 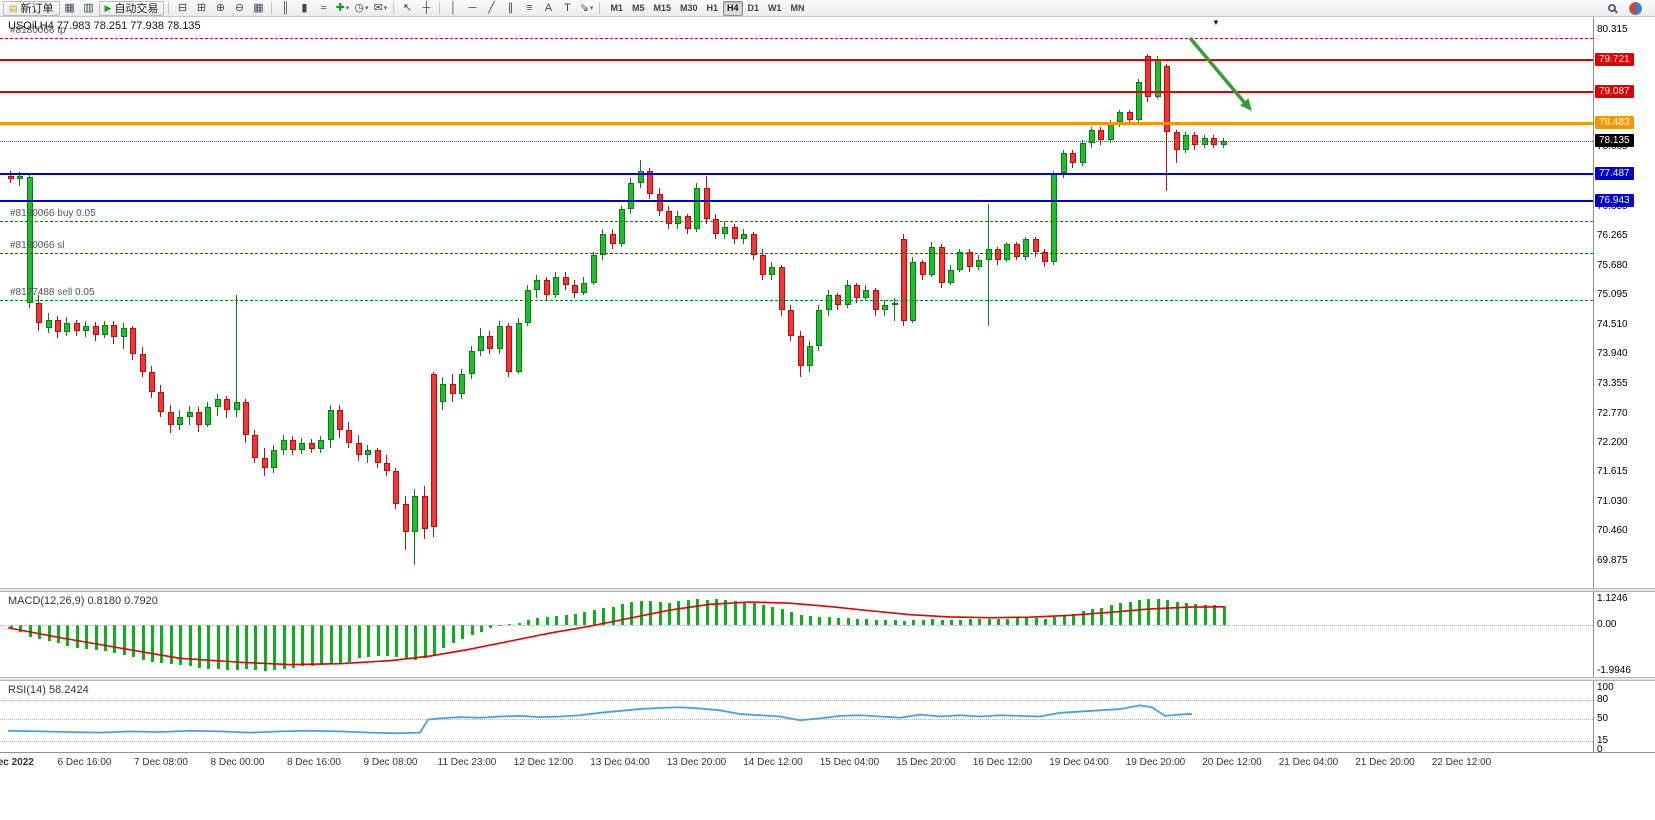 What do you see at coordinates (894, 309) in the screenshot?
I see `candle-wick` at bounding box center [894, 309].